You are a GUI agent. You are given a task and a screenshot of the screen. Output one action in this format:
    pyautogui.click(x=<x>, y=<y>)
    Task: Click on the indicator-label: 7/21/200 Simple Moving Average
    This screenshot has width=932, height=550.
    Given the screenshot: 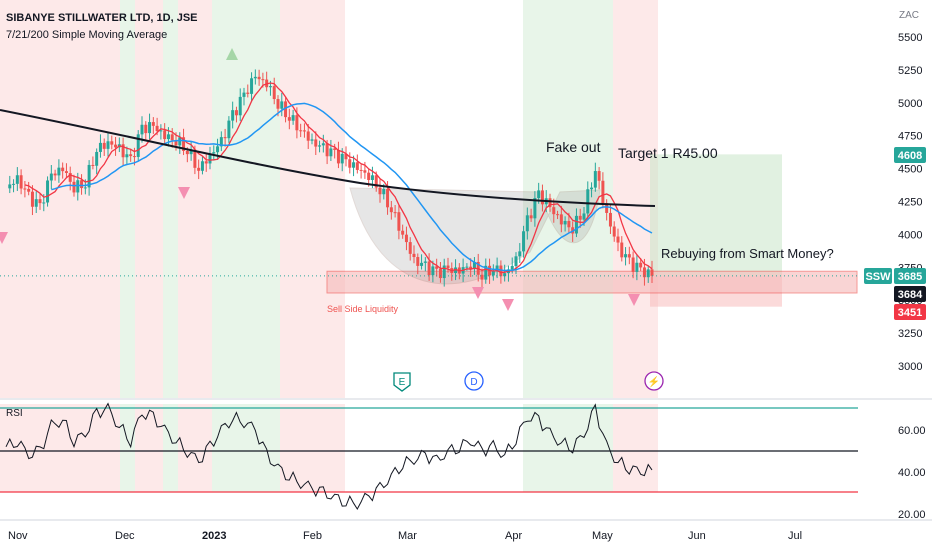 What is the action you would take?
    pyautogui.click(x=87, y=35)
    